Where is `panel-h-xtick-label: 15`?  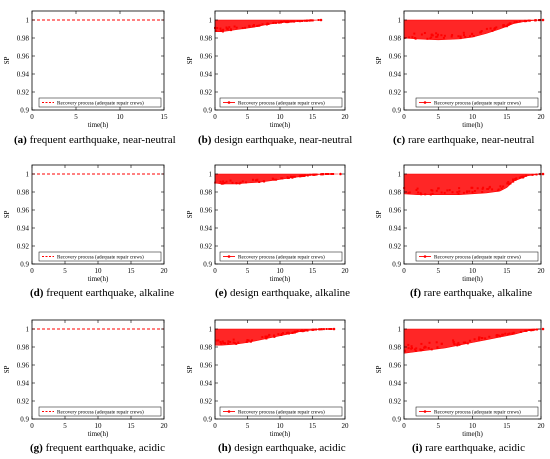 panel-h-xtick-label: 15 is located at coordinates (313, 426).